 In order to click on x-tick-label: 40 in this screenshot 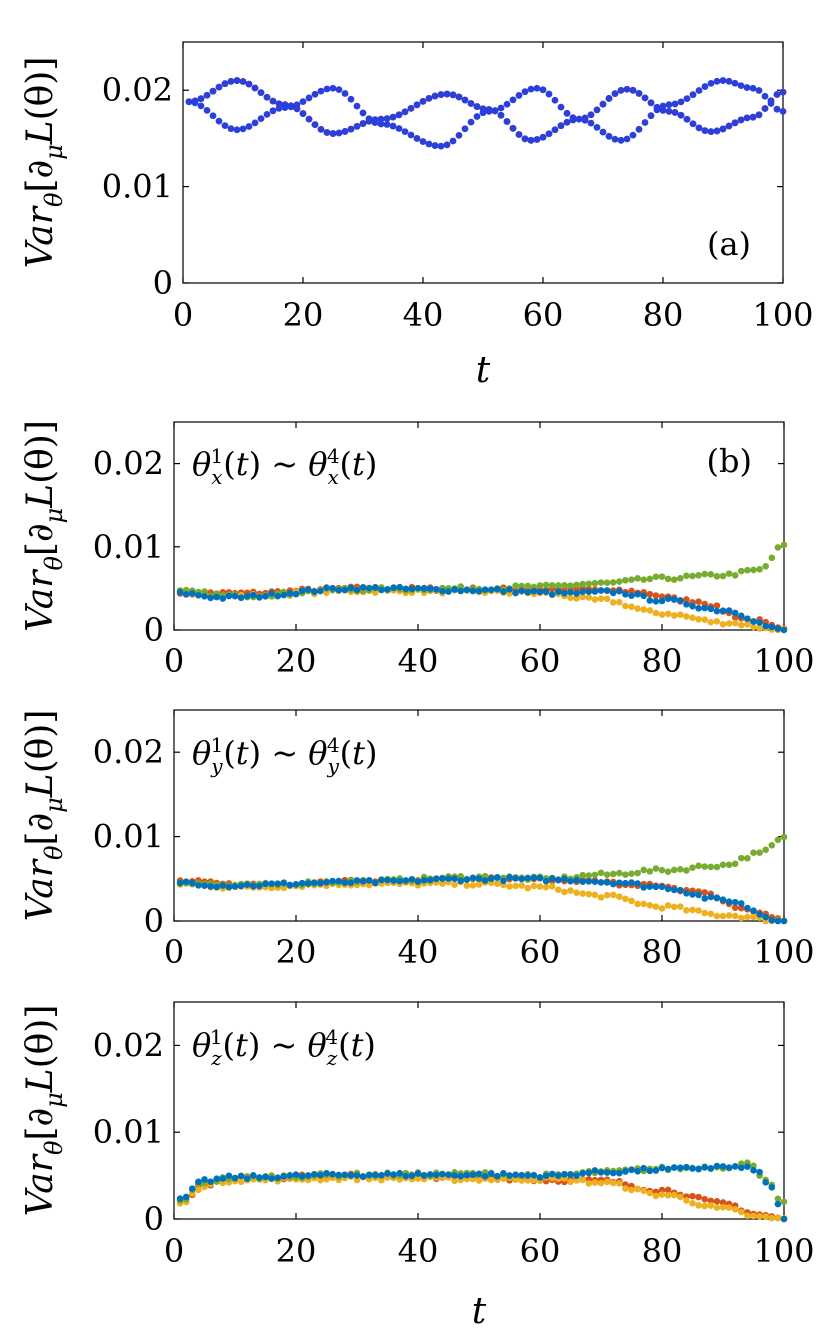, I will do `click(418, 1251)`.